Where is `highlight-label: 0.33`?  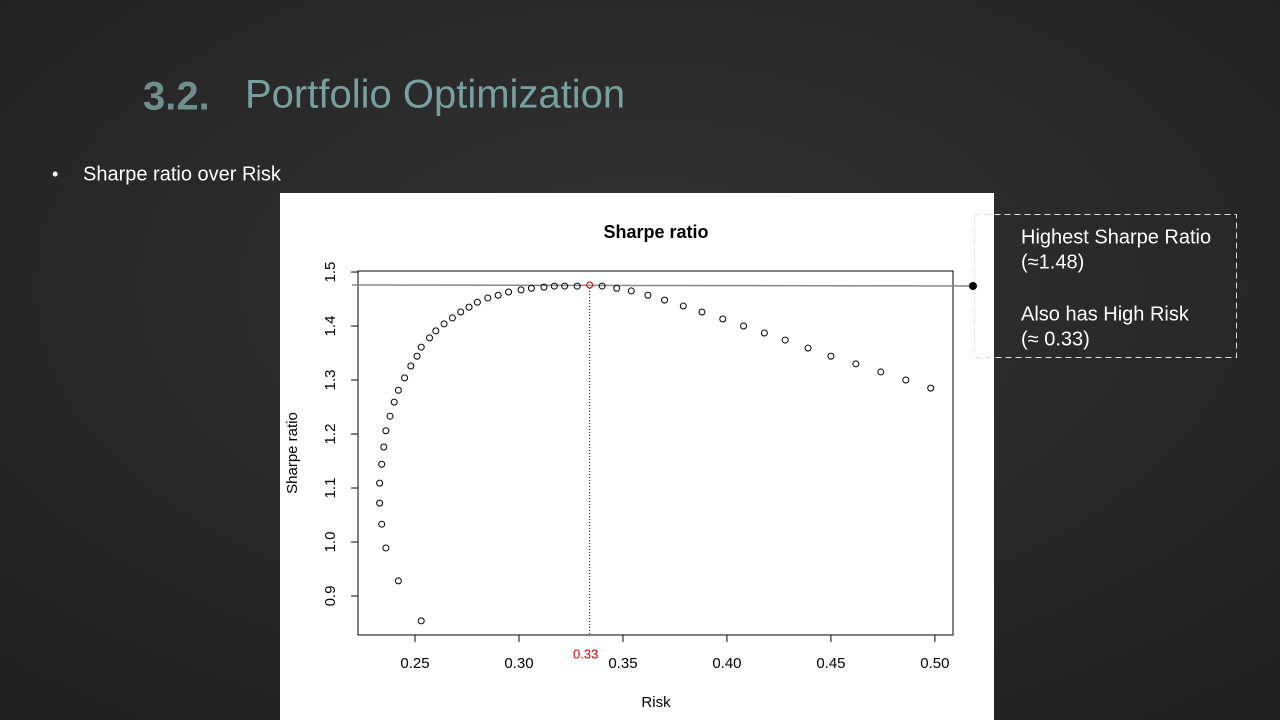
highlight-label: 0.33 is located at coordinates (585, 653).